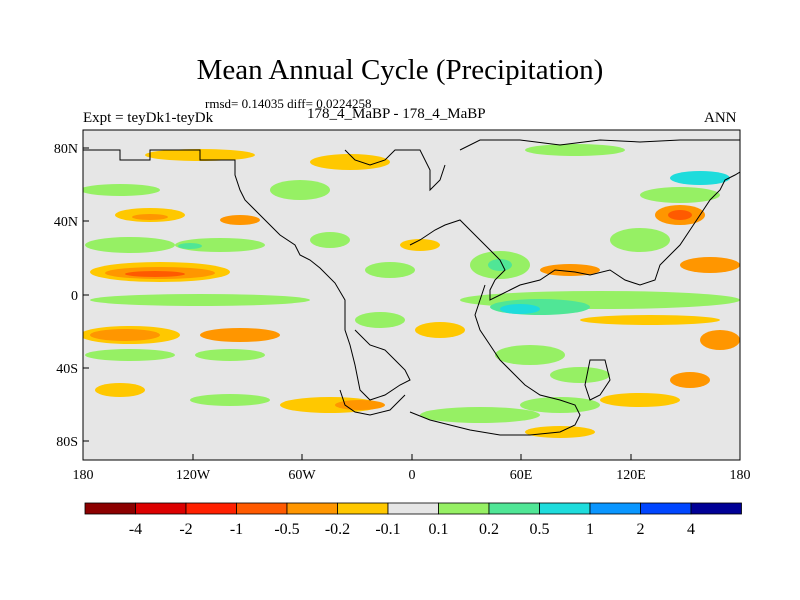 The image size is (800, 600). I want to click on y-axis: 80N 40N 0 40S 80S, so click(71, 296).